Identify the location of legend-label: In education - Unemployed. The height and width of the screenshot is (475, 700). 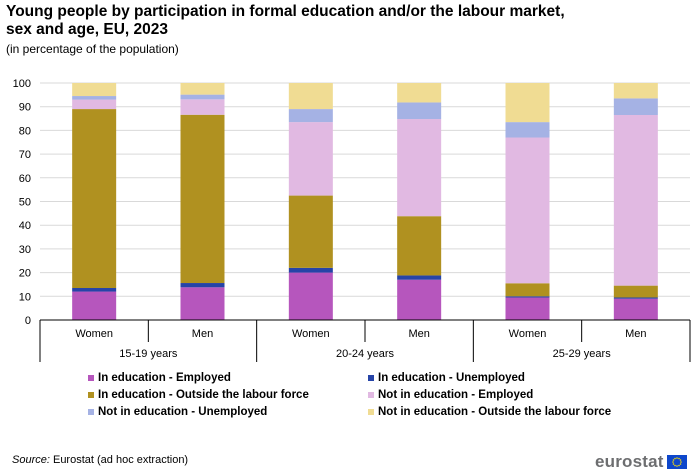
(451, 378).